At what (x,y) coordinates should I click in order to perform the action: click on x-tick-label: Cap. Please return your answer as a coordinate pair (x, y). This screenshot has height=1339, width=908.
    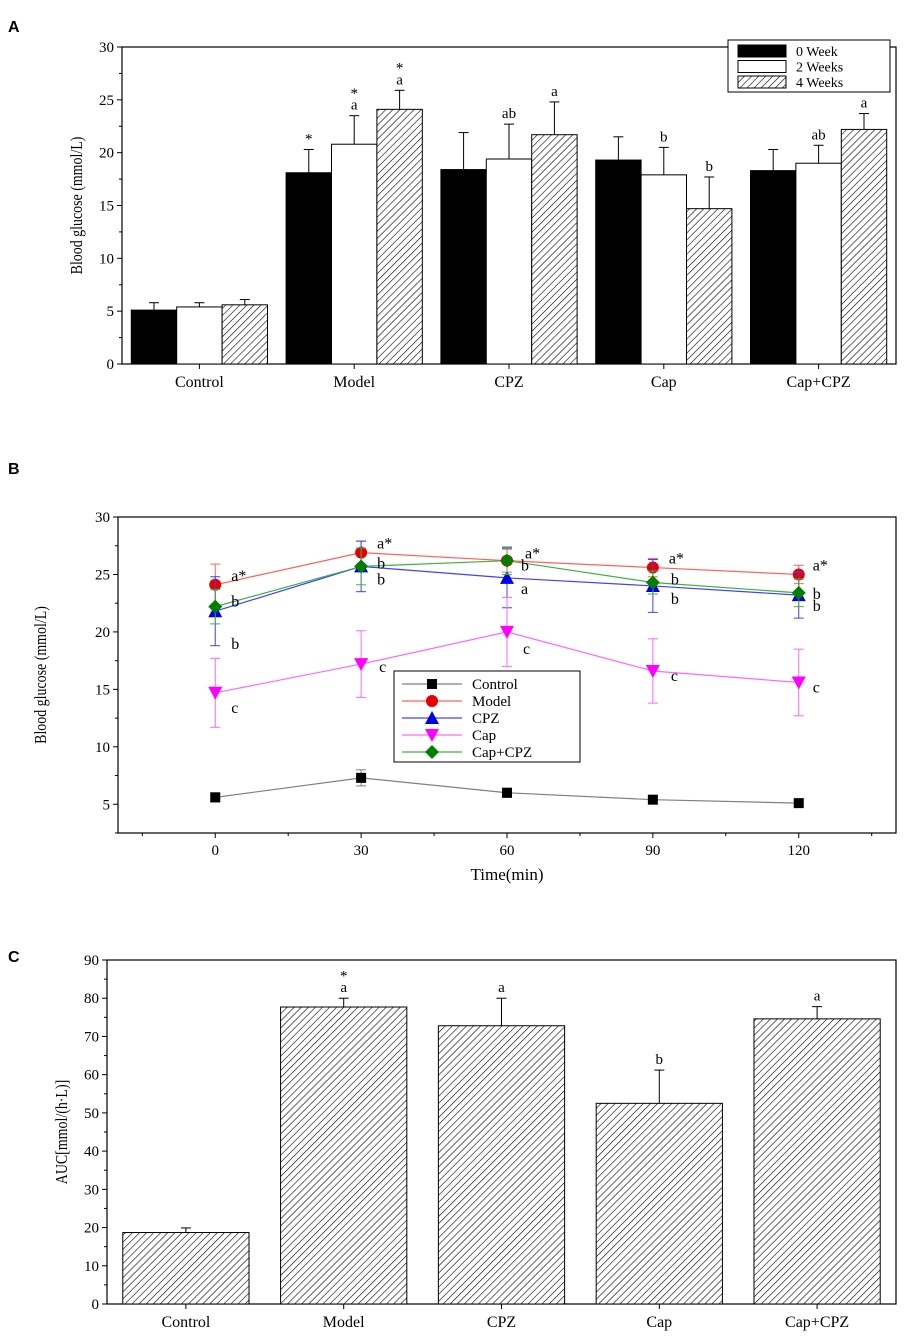
    Looking at the image, I should click on (664, 382).